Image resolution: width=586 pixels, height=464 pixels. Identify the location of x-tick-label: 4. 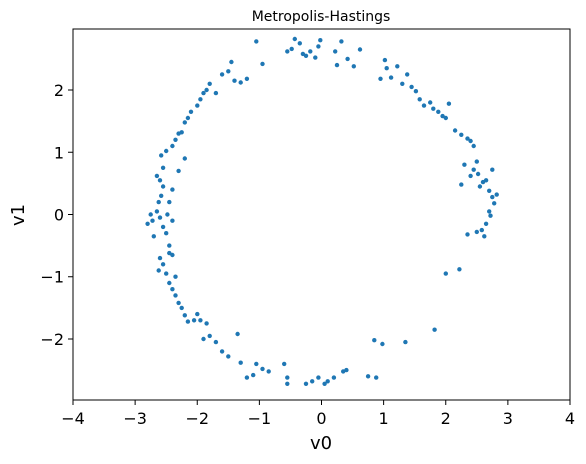
(570, 418).